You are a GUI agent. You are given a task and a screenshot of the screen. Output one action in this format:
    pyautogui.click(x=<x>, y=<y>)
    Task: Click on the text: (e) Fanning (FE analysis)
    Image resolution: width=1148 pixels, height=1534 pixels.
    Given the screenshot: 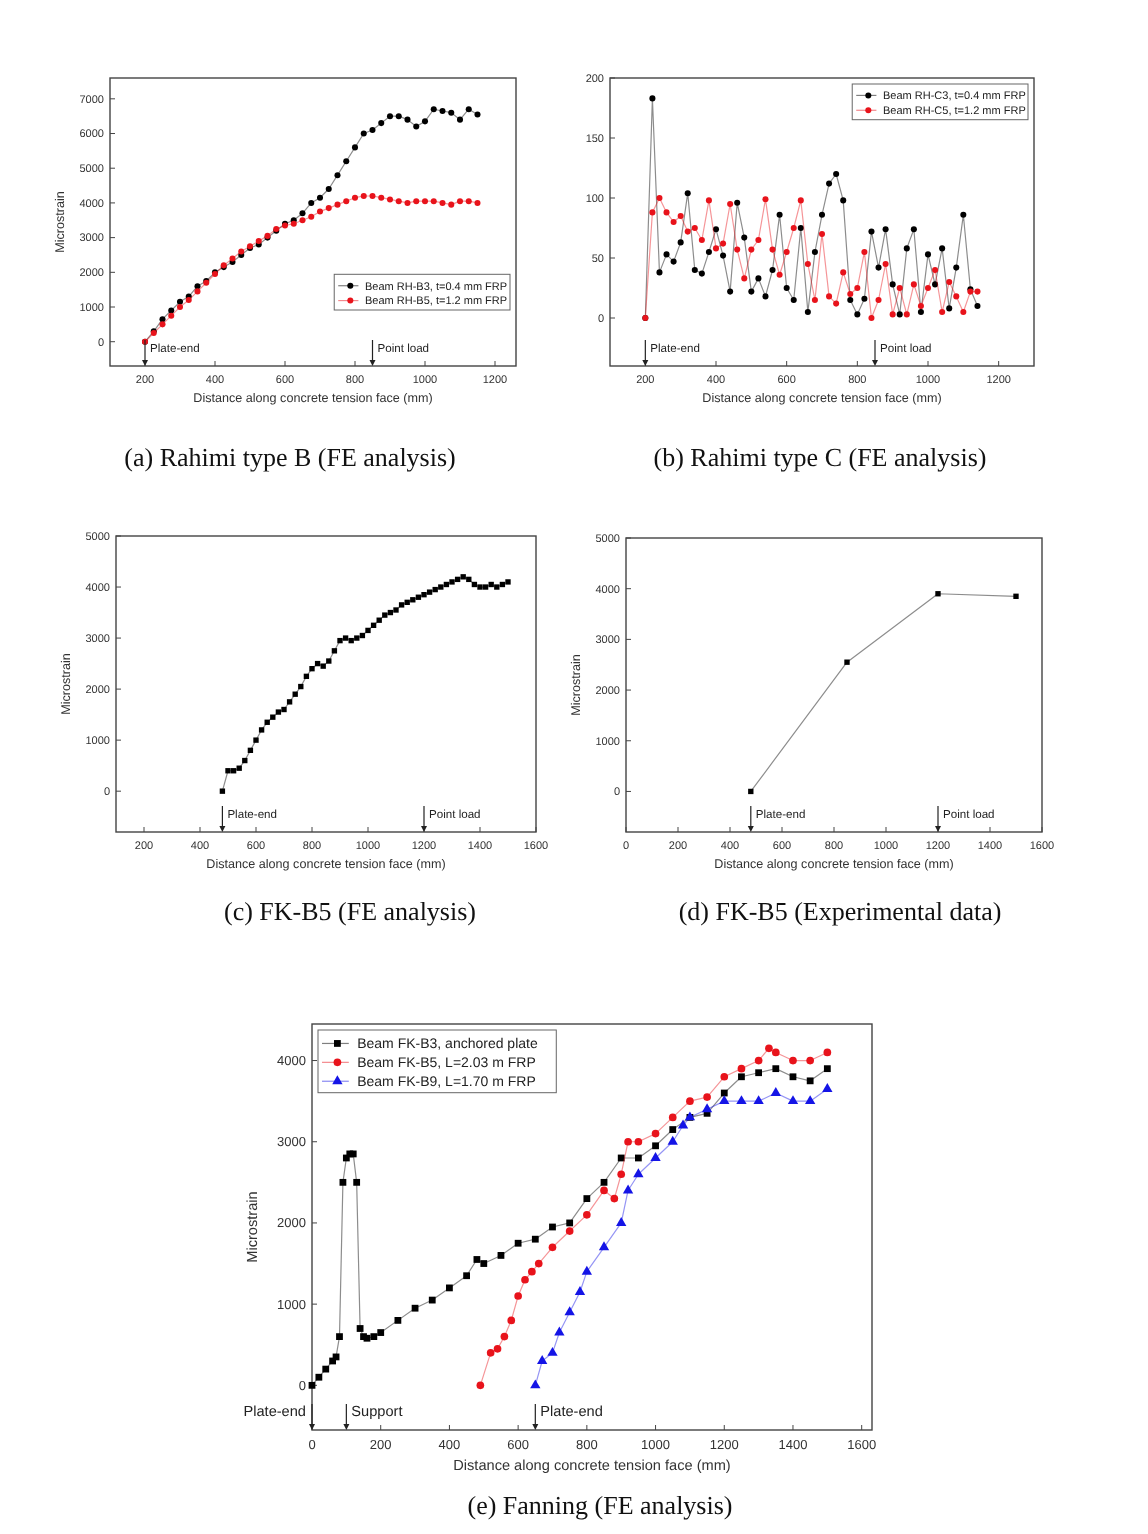 What is the action you would take?
    pyautogui.click(x=600, y=1505)
    